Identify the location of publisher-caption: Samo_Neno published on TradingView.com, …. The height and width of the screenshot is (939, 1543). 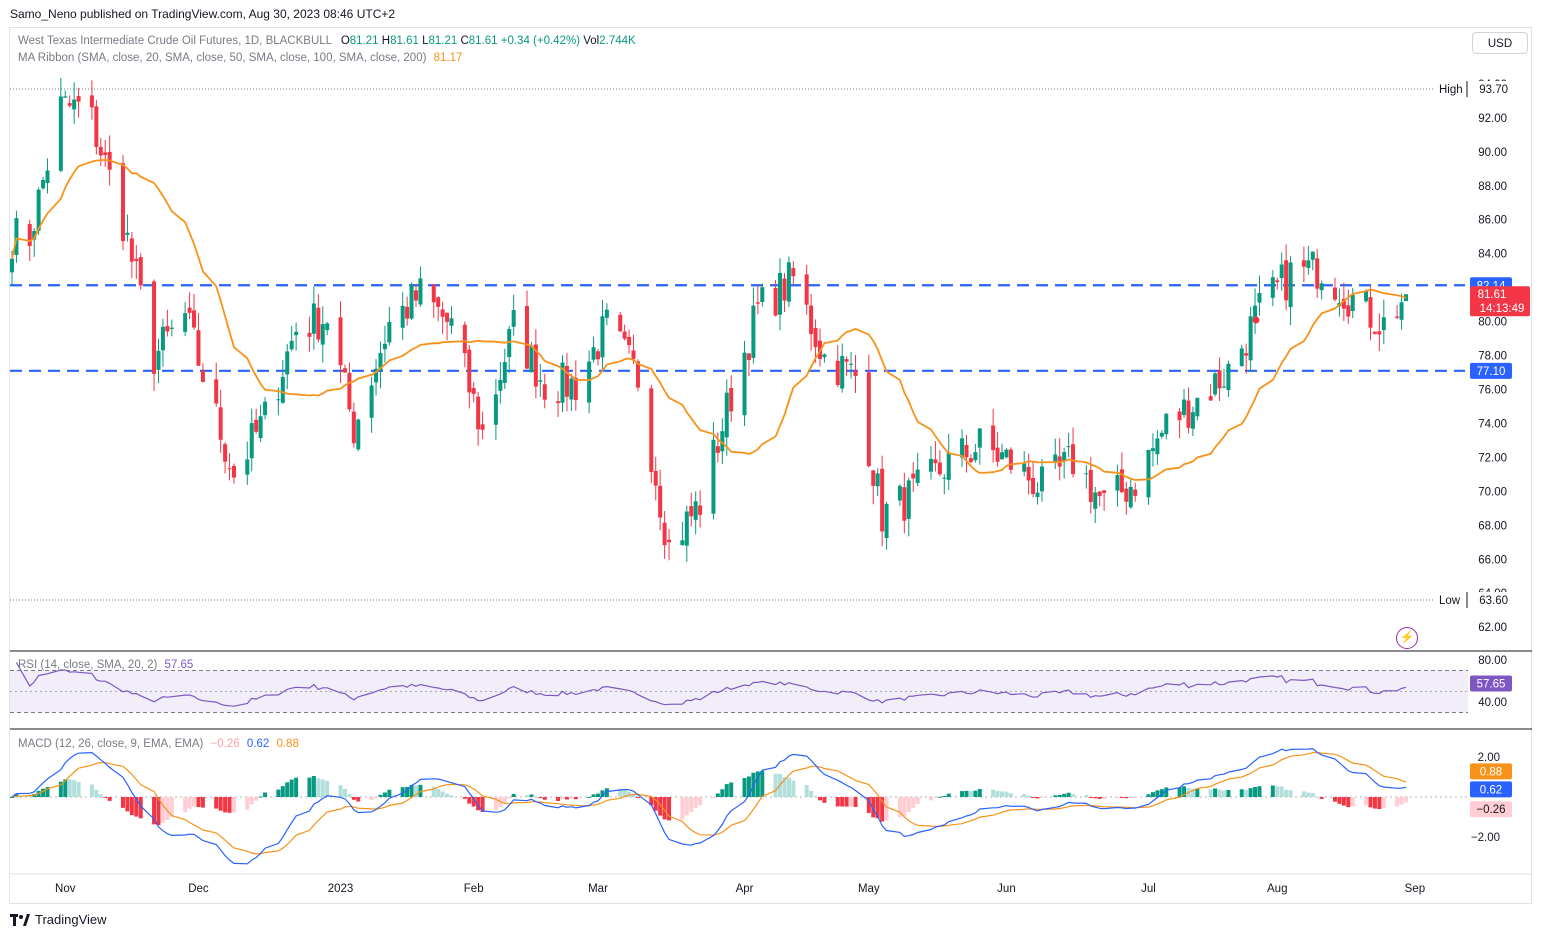
(203, 14).